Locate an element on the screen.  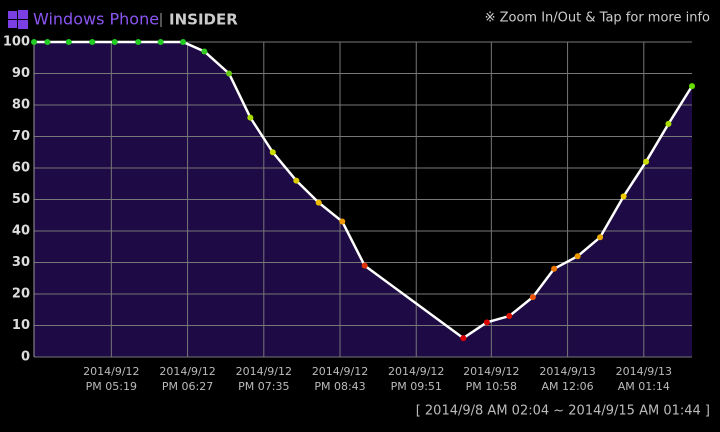
brand: Windows Phone is located at coordinates (96, 19).